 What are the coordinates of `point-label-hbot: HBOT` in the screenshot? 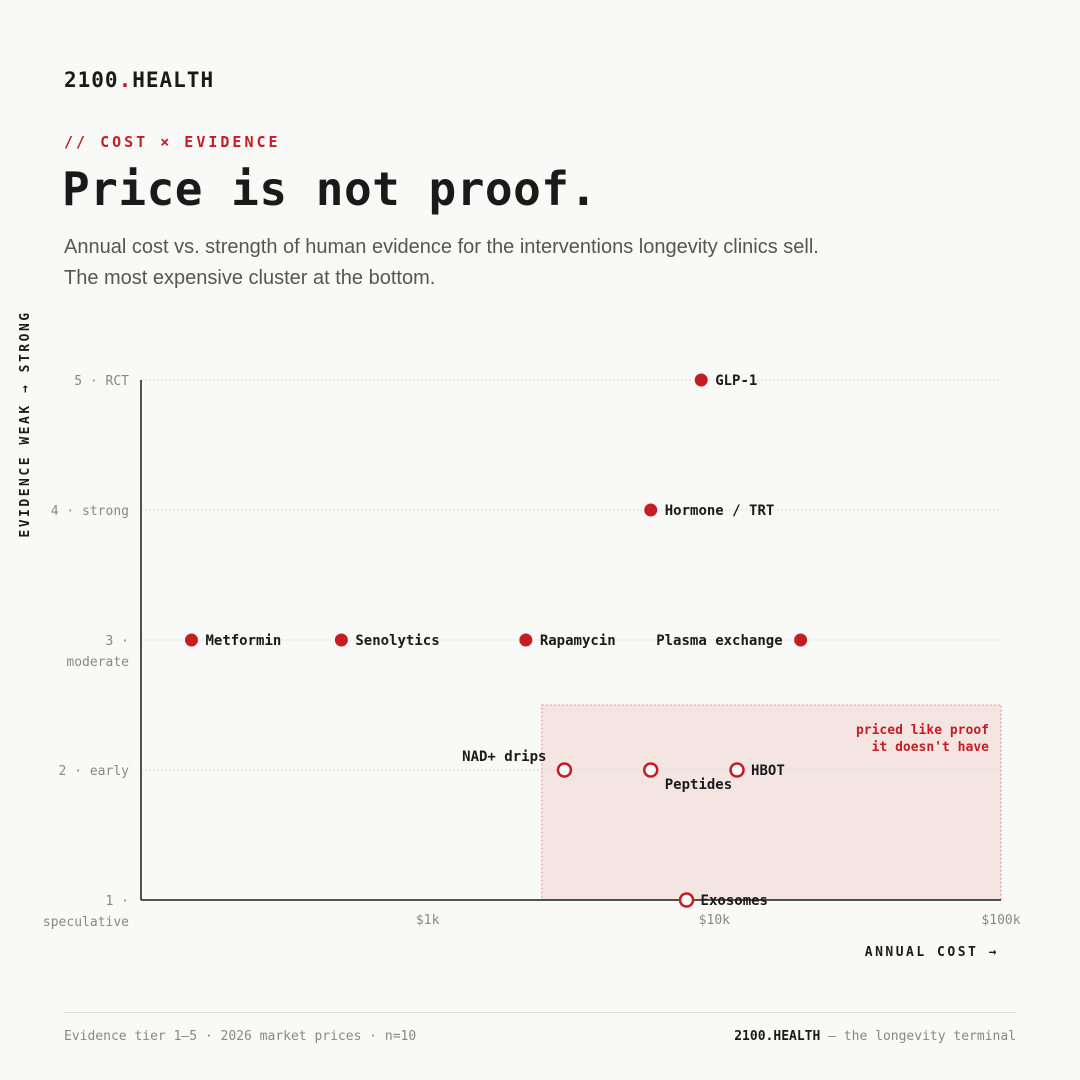 It's located at (768, 771).